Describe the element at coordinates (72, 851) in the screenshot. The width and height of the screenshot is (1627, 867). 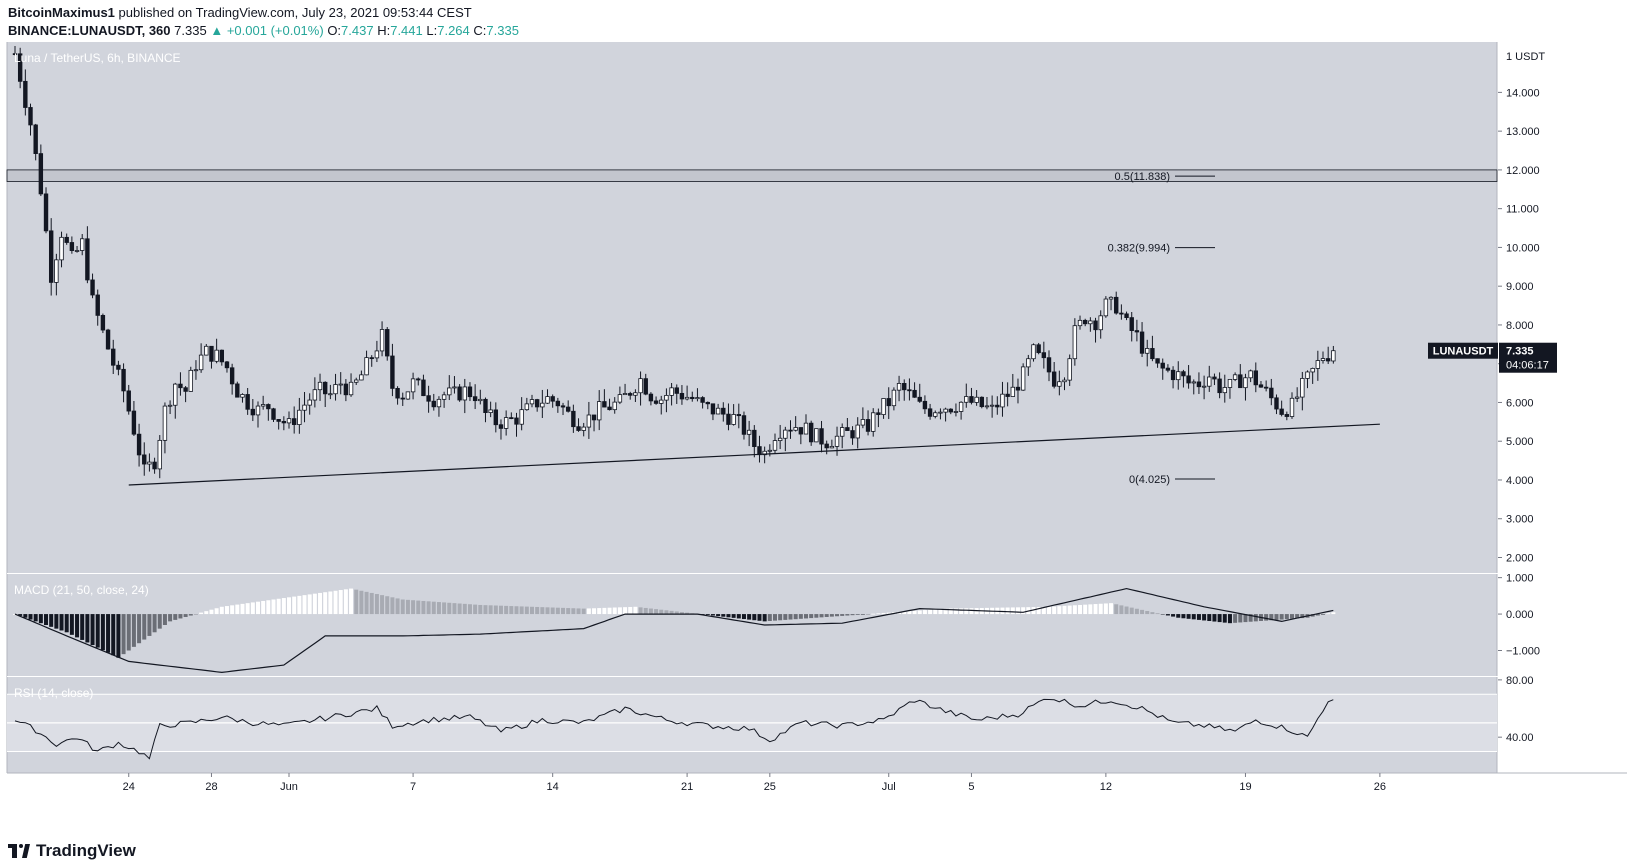
I see `tradingview-logo: TradingView` at that location.